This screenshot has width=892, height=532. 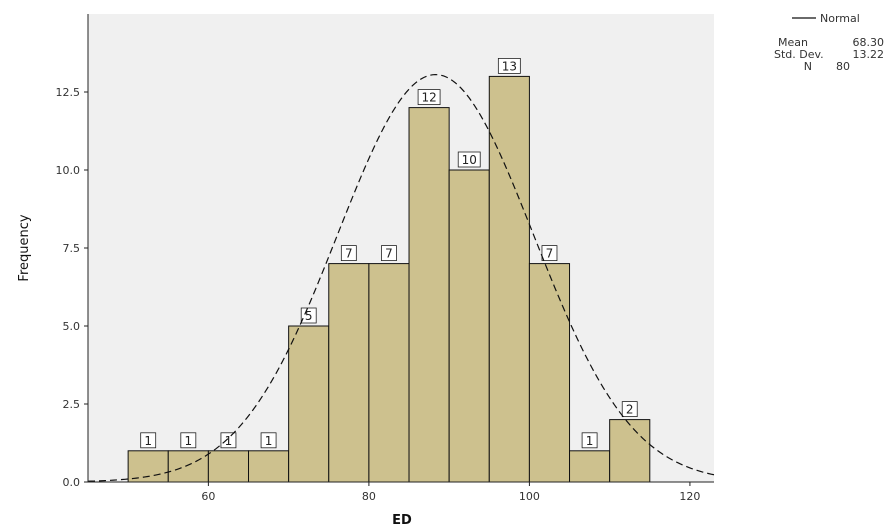 I want to click on y-tick-label: 0.0, so click(x=72, y=482).